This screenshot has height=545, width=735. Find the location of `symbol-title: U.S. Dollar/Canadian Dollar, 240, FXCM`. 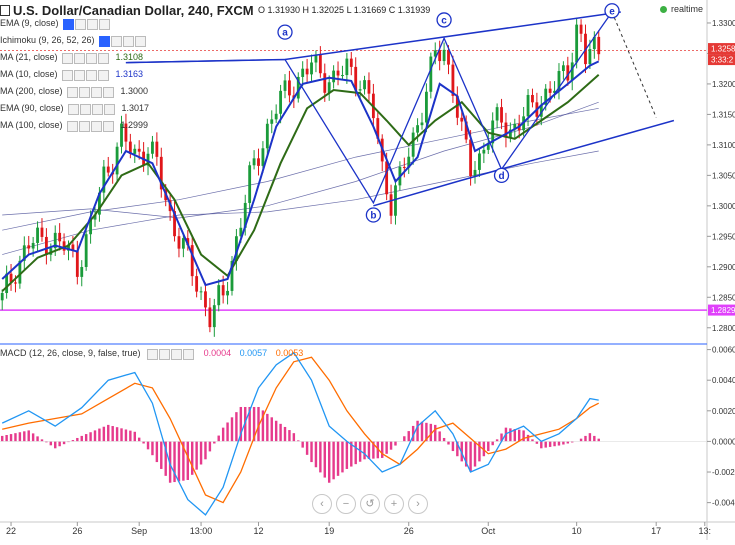

symbol-title: U.S. Dollar/Canadian Dollar, 240, FXCM is located at coordinates (133, 10).